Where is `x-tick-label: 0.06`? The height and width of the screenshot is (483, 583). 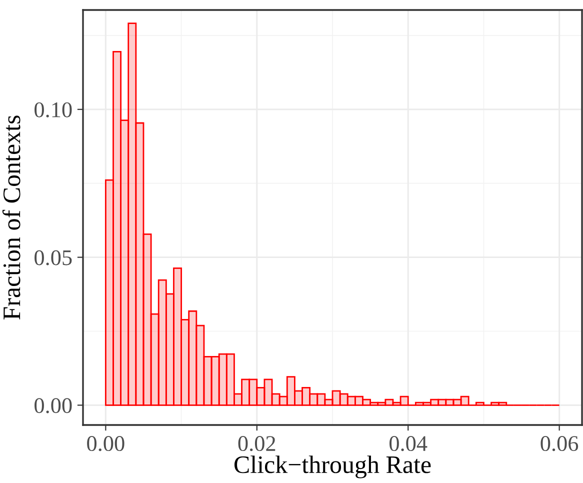
x-tick-label: 0.06 is located at coordinates (559, 444).